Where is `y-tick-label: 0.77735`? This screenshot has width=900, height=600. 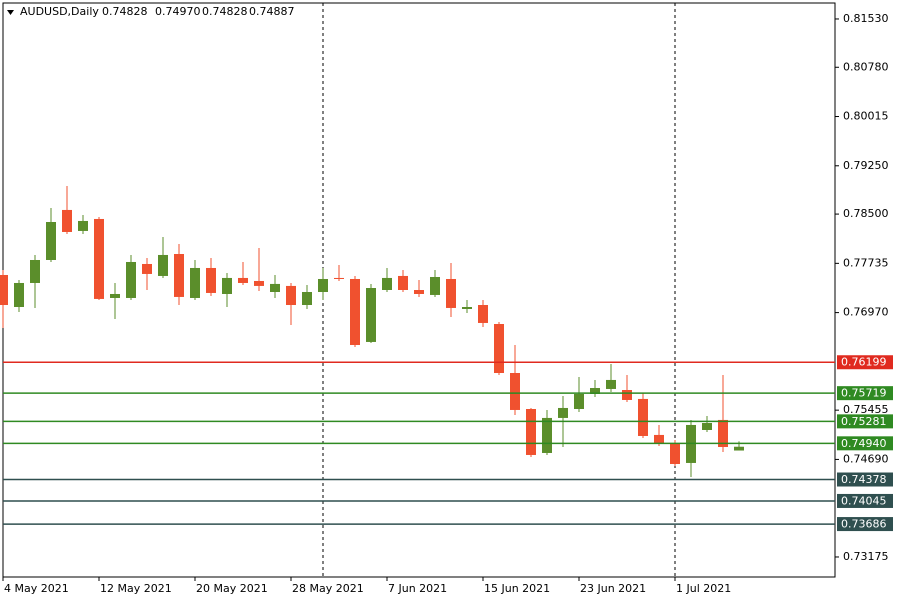
y-tick-label: 0.77735 is located at coordinates (866, 262).